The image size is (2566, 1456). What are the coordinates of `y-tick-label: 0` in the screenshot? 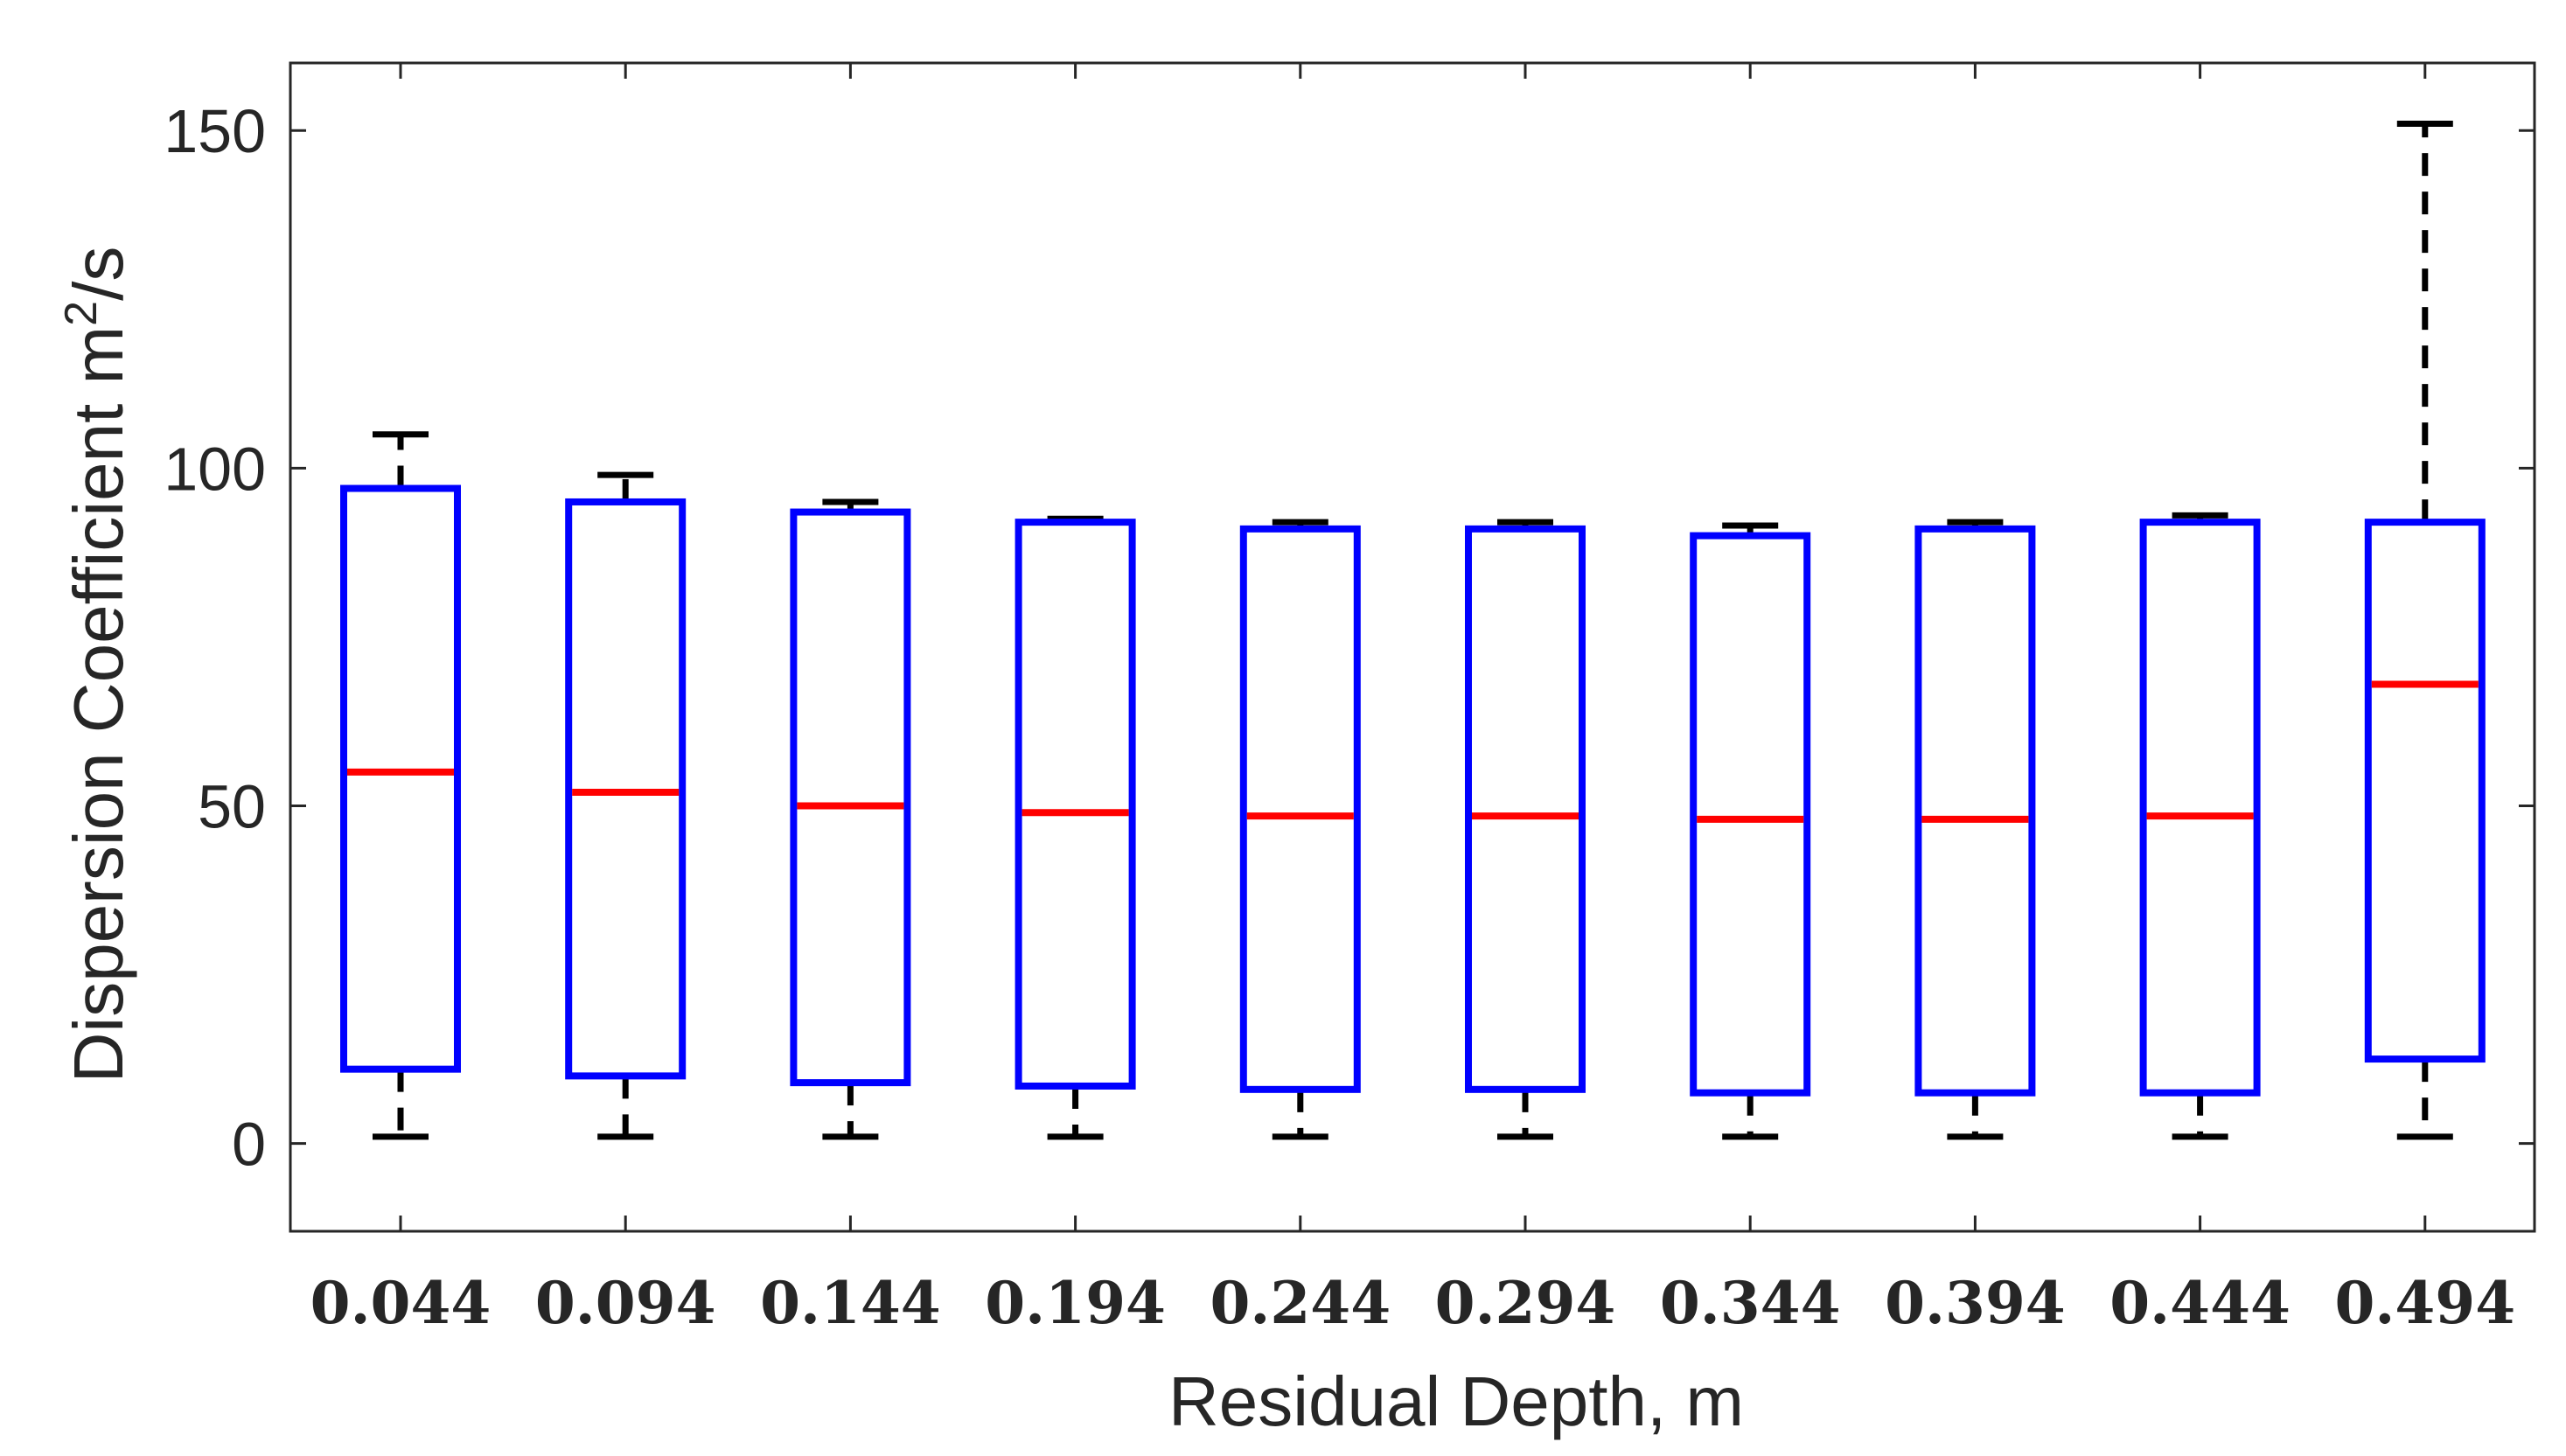 It's located at (249, 1145).